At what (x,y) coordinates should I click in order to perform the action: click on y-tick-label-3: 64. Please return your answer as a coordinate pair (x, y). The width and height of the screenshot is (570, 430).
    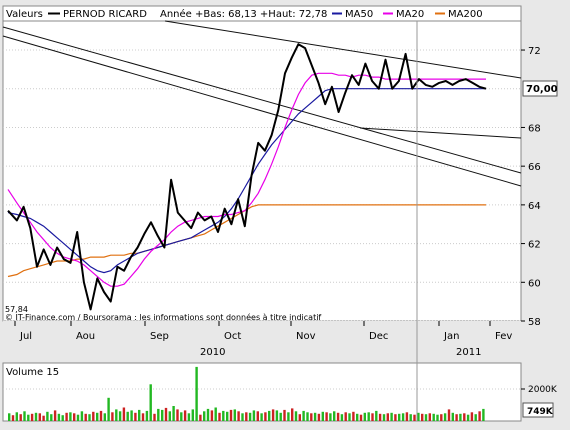
    Looking at the image, I should click on (534, 206).